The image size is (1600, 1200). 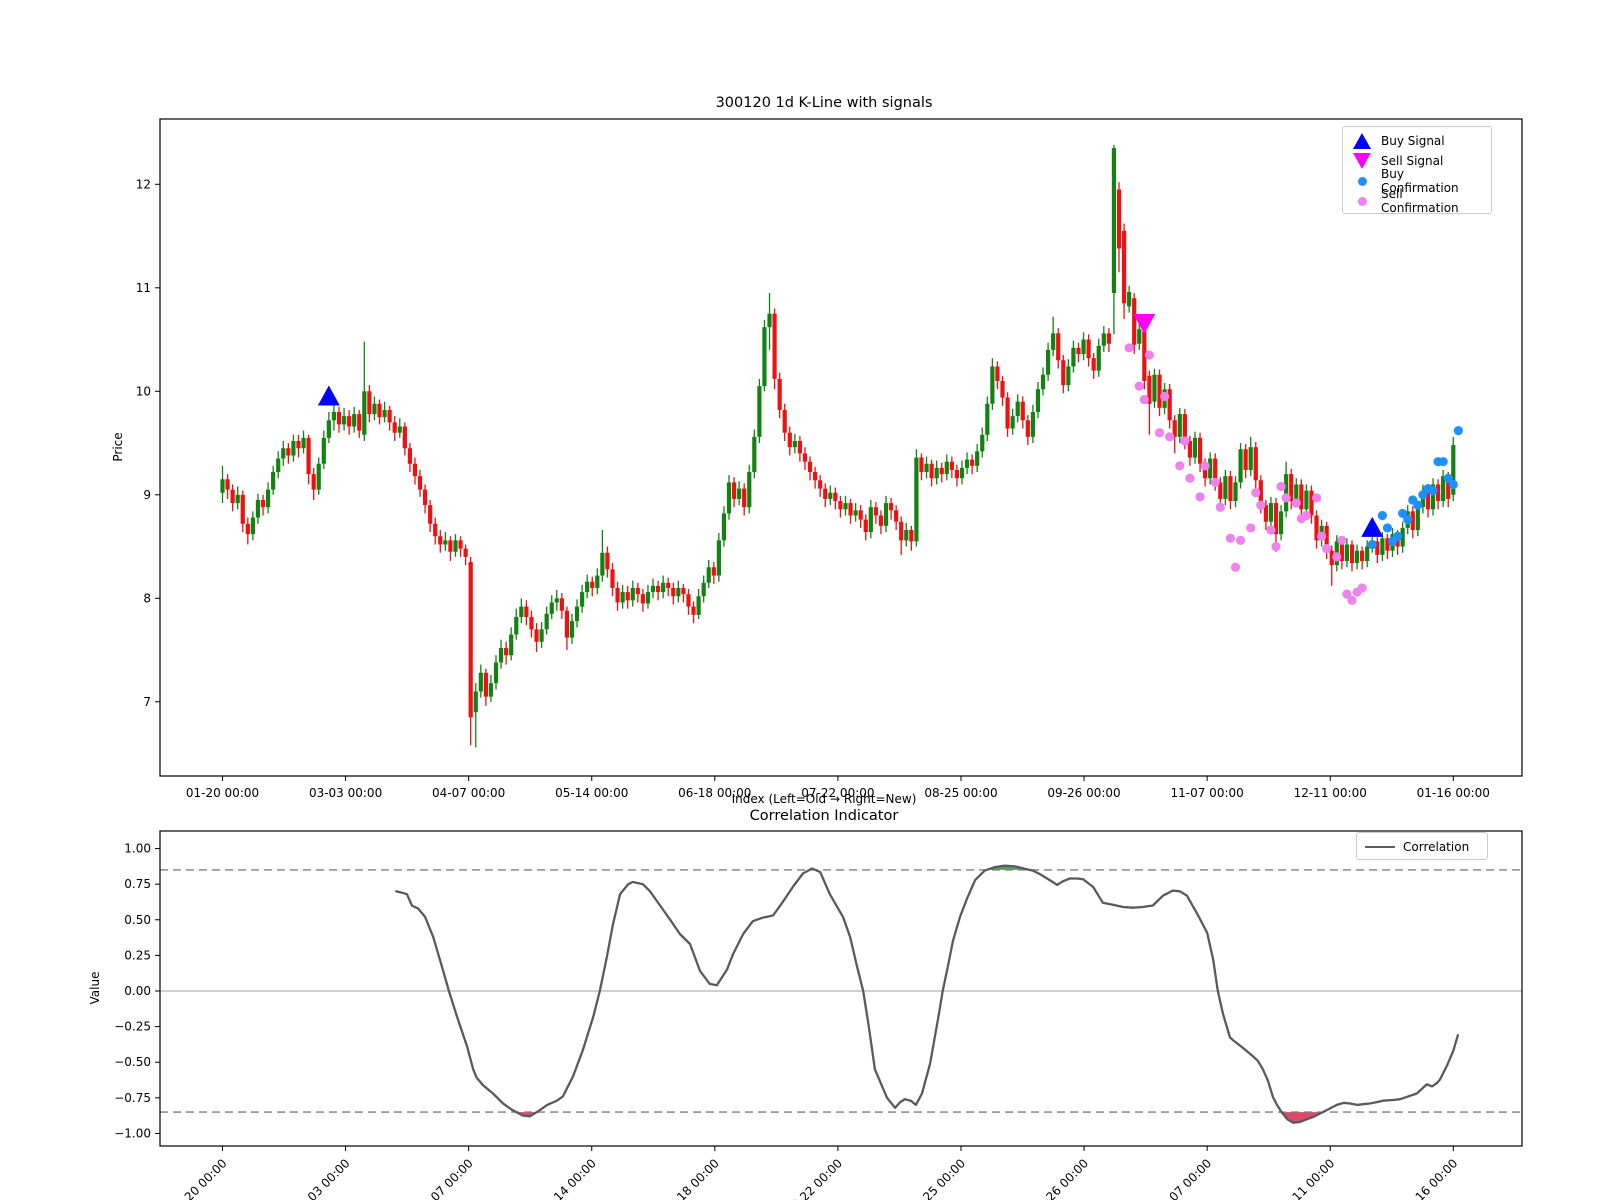 What do you see at coordinates (1415, 488) in the screenshot?
I see `buy-confirmation-dots` at bounding box center [1415, 488].